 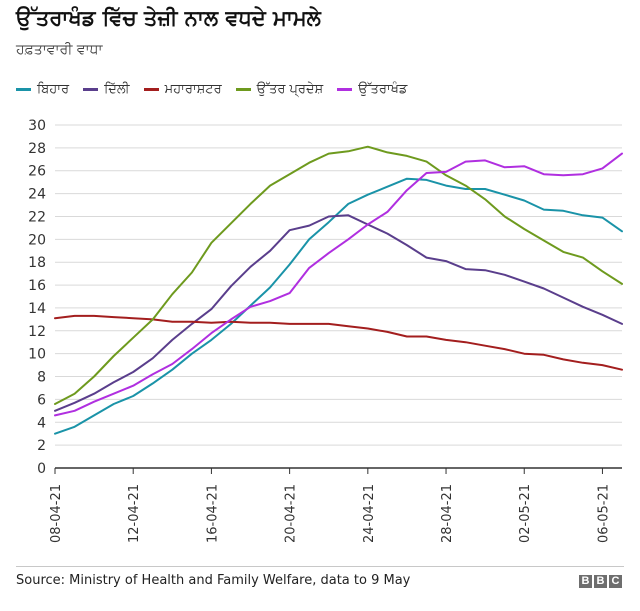 I want to click on y-tick-label-0: 0, so click(x=41, y=469).